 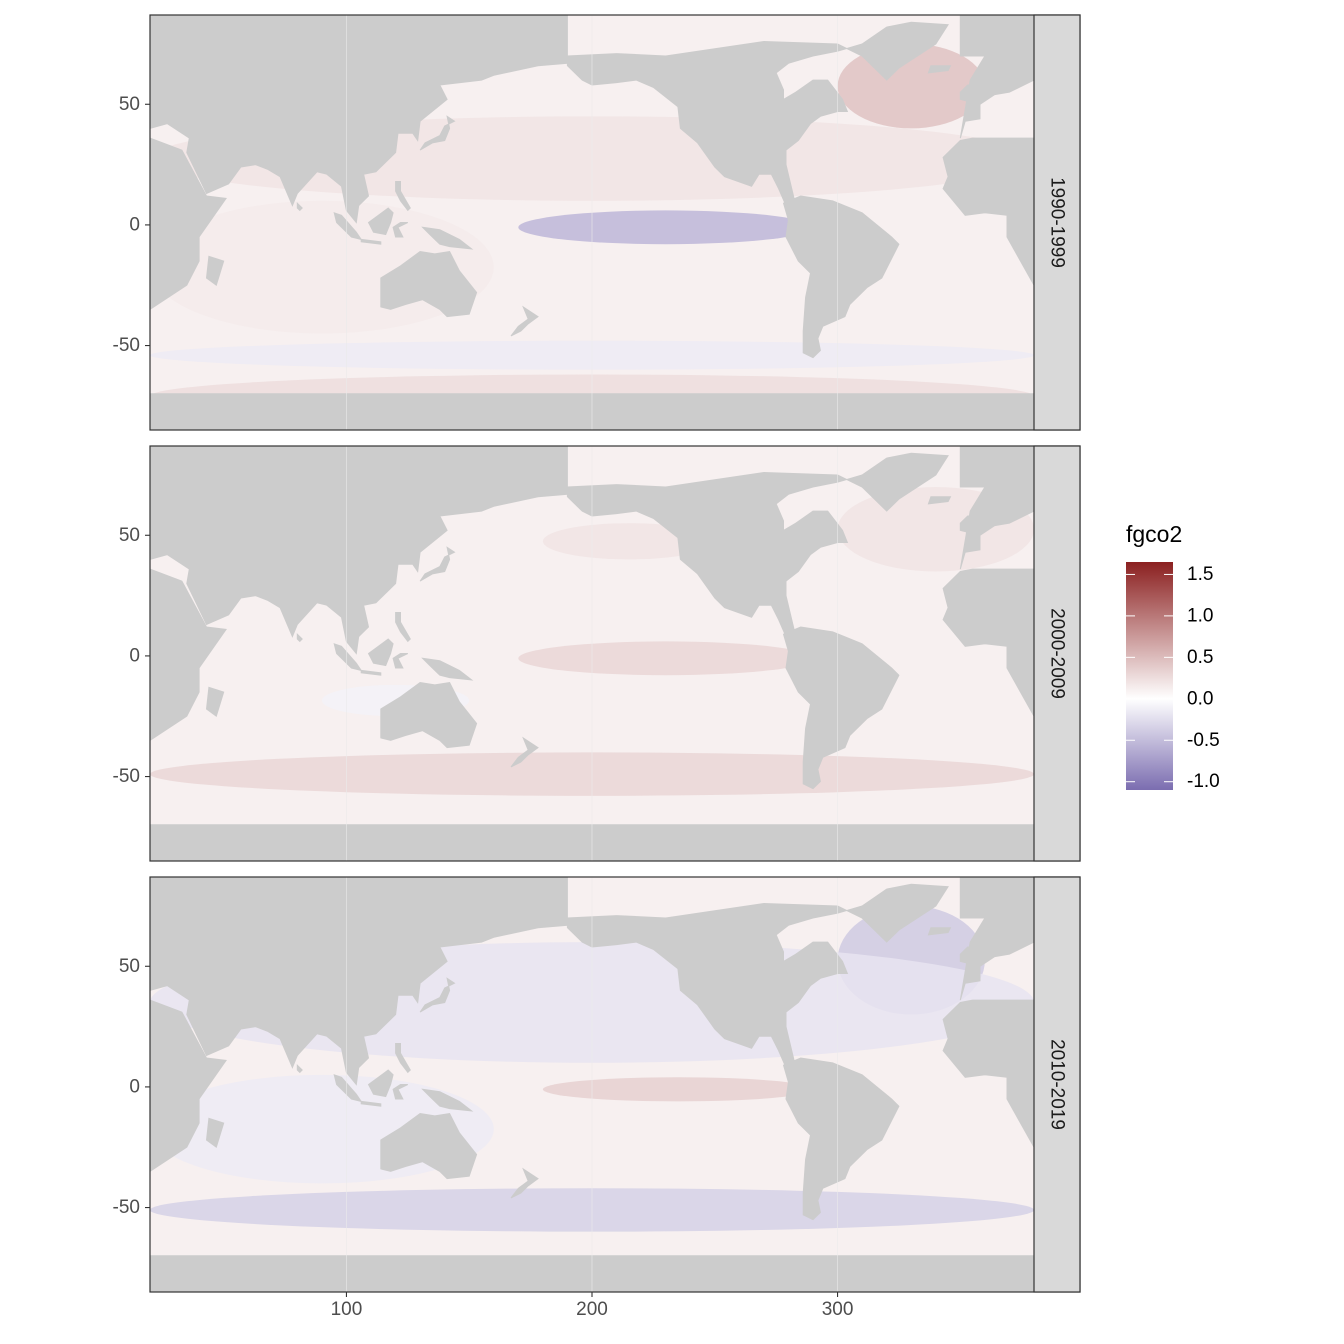 I want to click on facet-strip-label: 2000-2009, so click(x=1057, y=653).